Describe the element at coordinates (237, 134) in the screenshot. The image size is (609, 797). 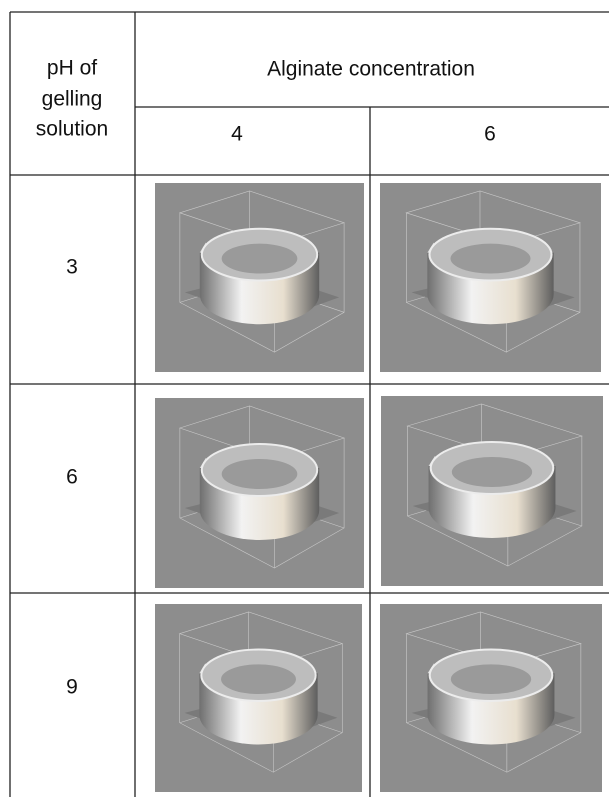
I see `column-header: 4` at that location.